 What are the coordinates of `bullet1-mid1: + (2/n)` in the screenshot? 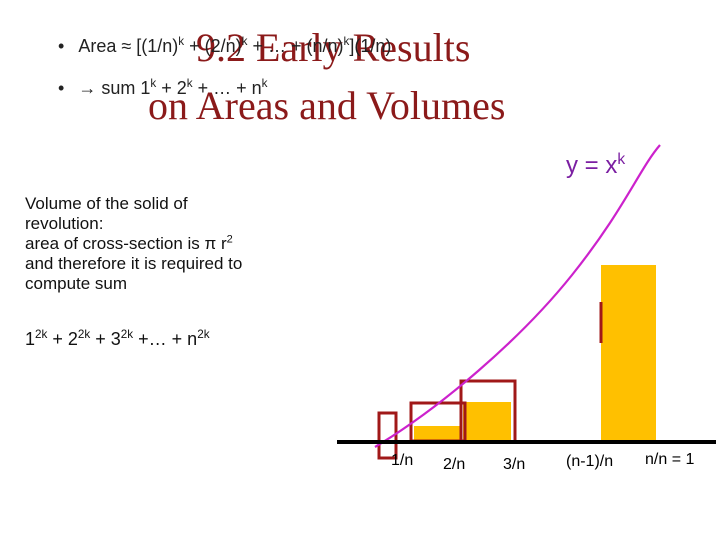 It's located at (213, 46).